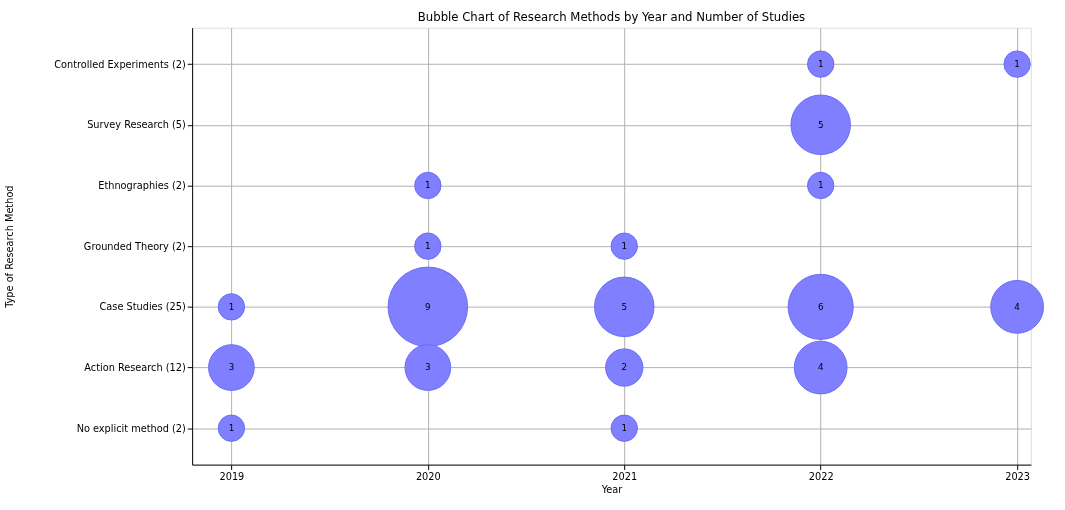 The image size is (1065, 510). What do you see at coordinates (135, 367) in the screenshot?
I see `y-tick-label: Action Research (12)` at bounding box center [135, 367].